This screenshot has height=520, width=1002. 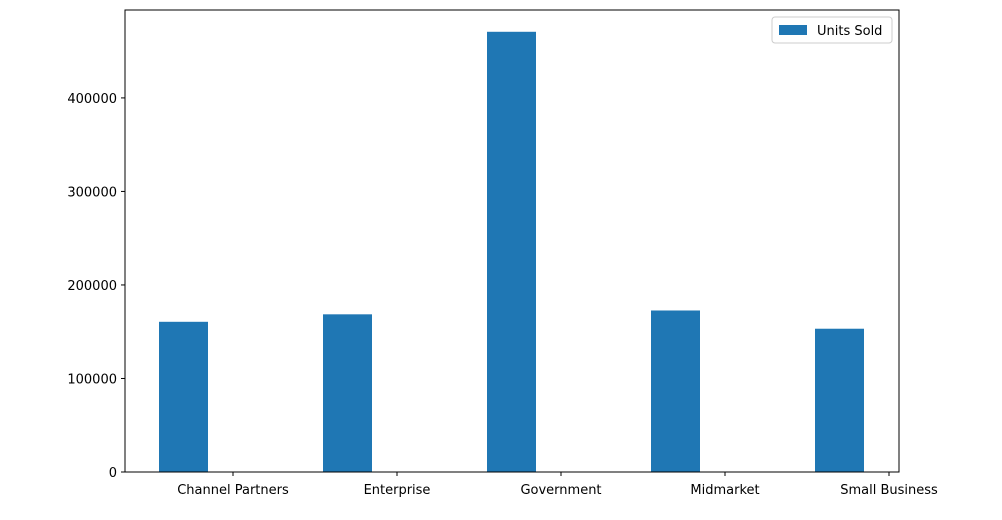 I want to click on legend: Units Sold, so click(x=832, y=30).